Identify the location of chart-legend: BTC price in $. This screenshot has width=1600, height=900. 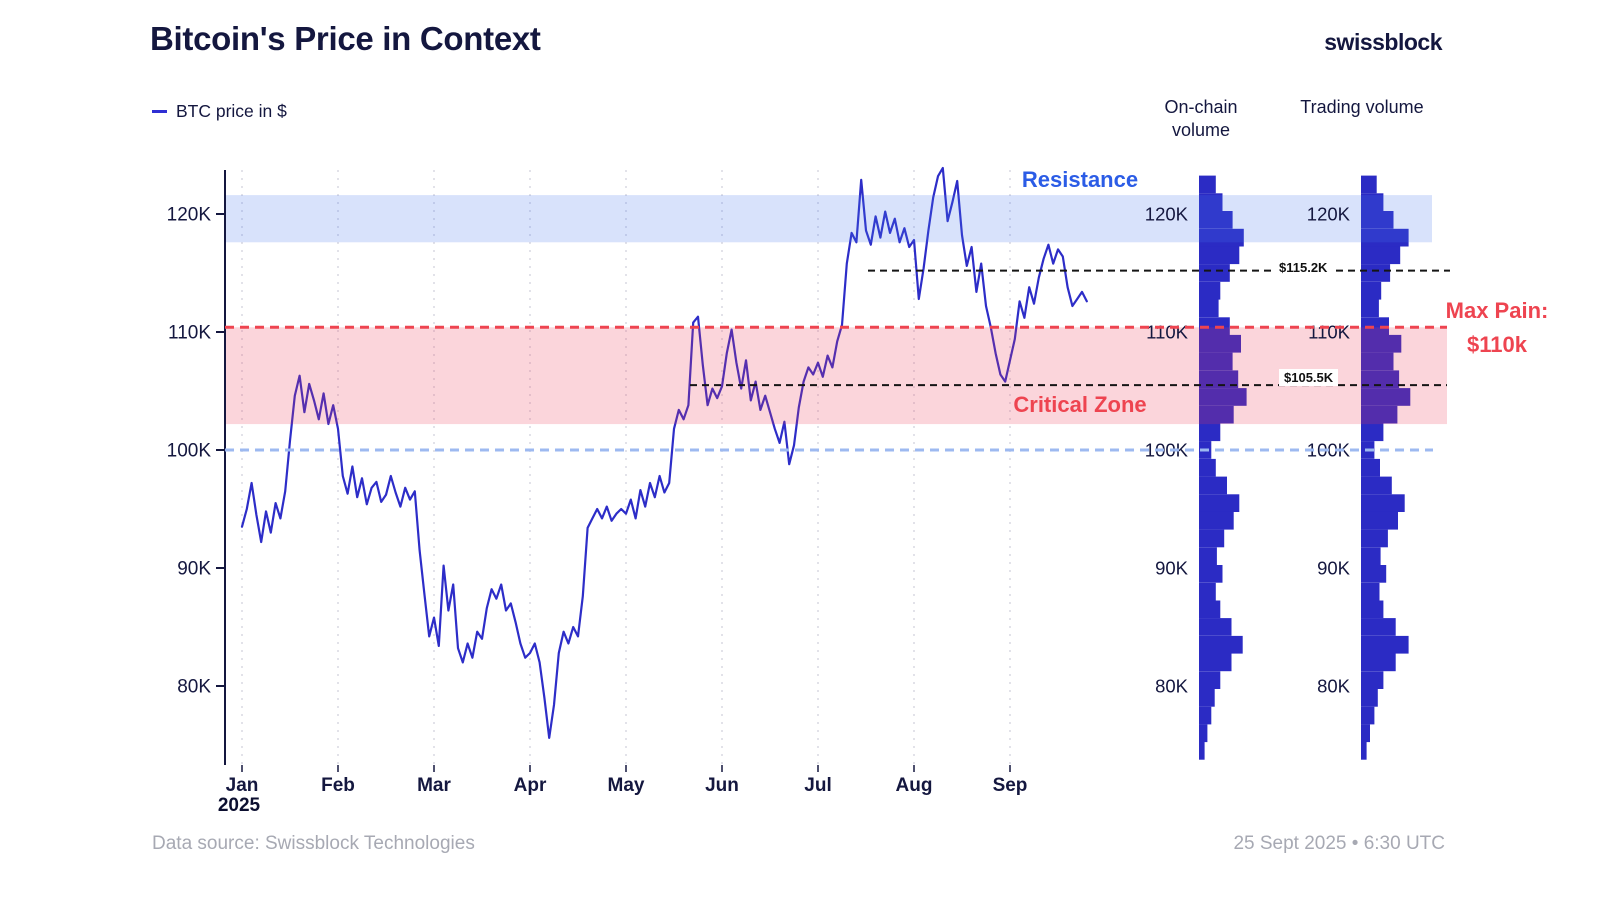
(219, 111).